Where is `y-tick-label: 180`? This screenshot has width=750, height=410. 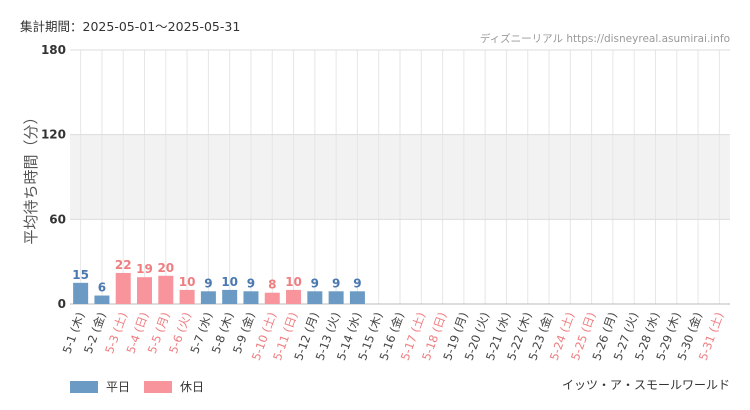
y-tick-label: 180 is located at coordinates (53, 50).